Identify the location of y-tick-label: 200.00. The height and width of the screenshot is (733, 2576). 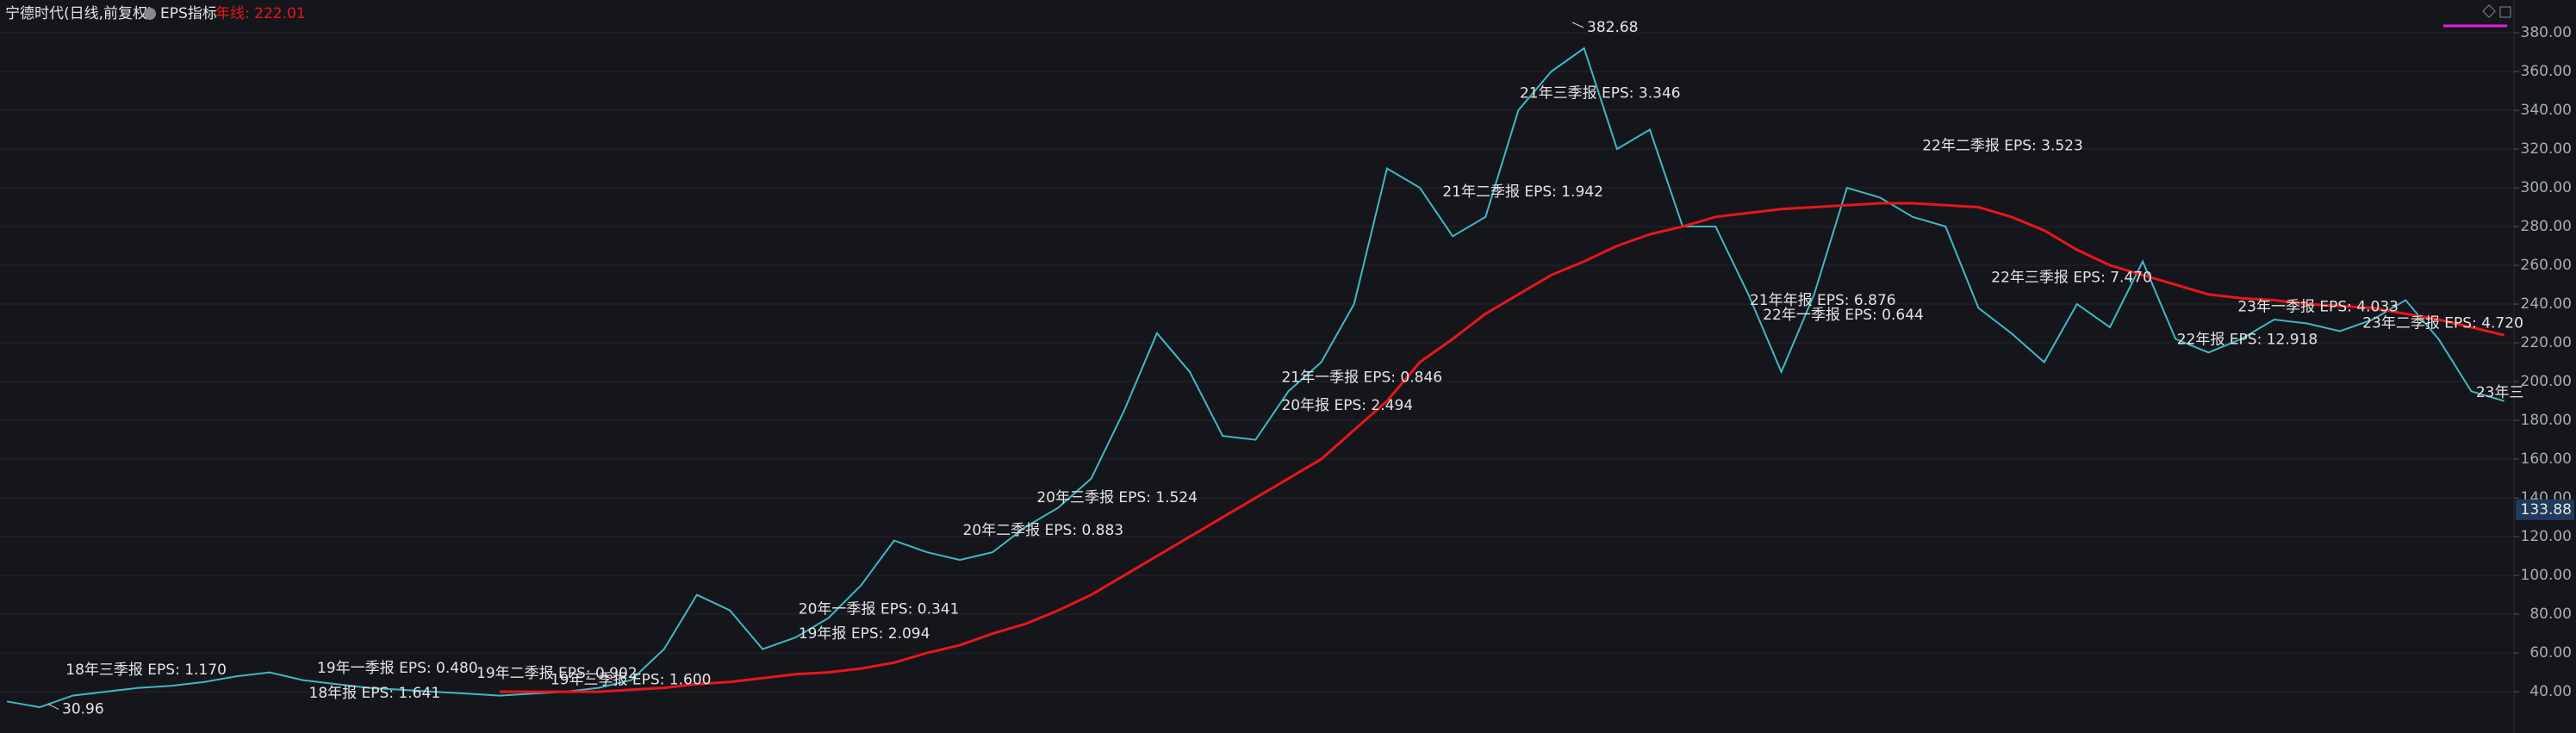
(2547, 381).